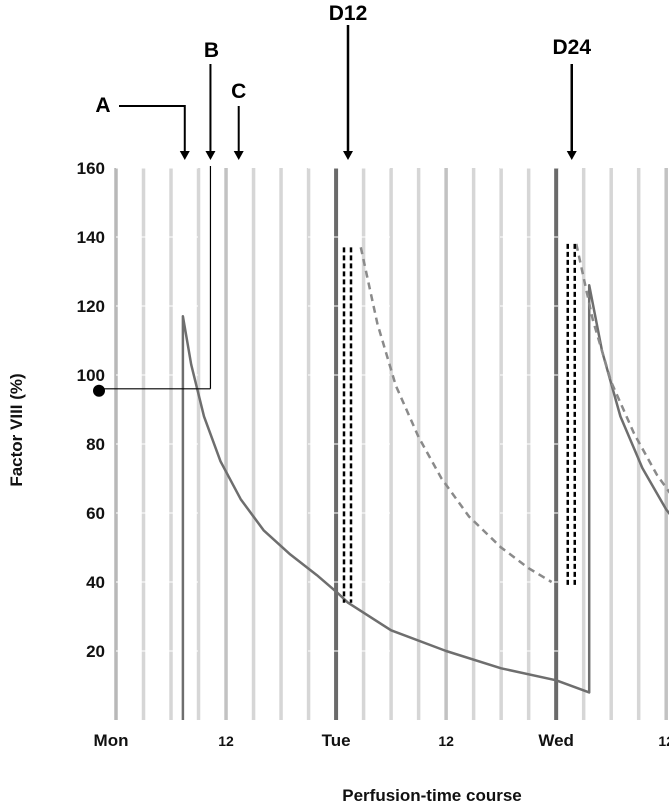  I want to click on reference-dot, so click(99, 390).